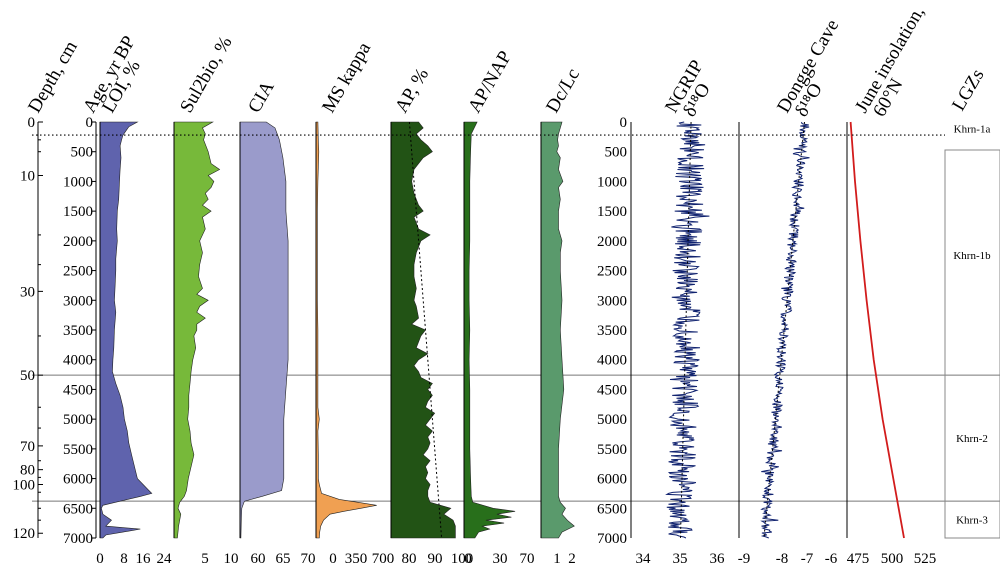 This screenshot has height=568, width=1000. What do you see at coordinates (78, 331) in the screenshot?
I see `age-tick-7: 3500` at bounding box center [78, 331].